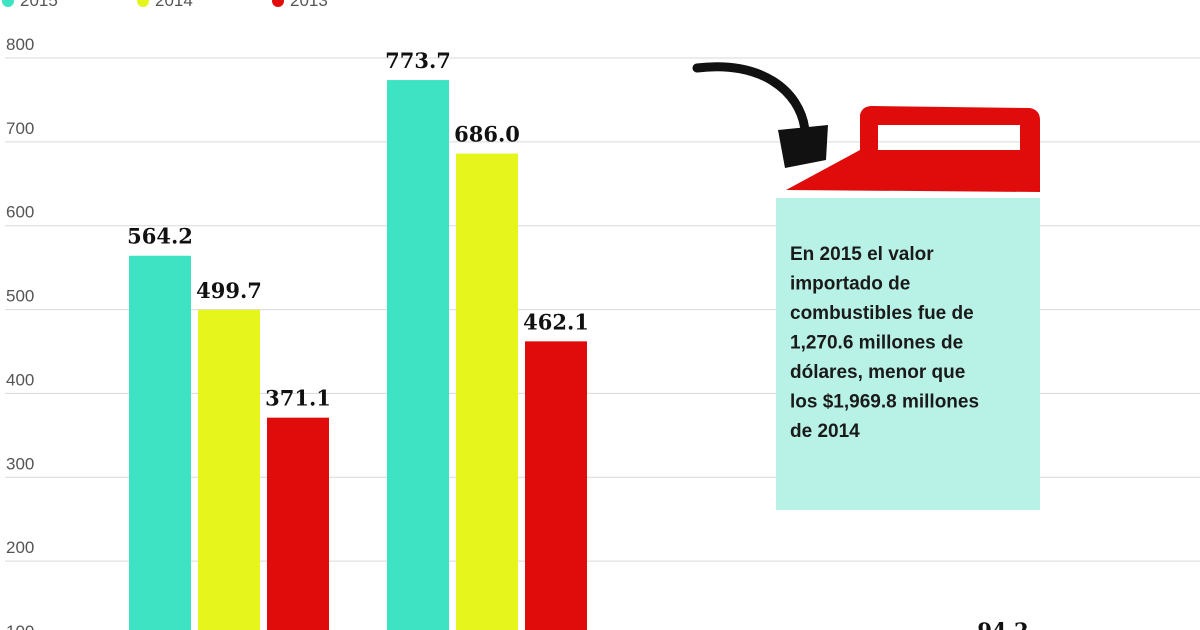  Describe the element at coordinates (298, 398) in the screenshot. I see `value-label: 371.1` at that location.